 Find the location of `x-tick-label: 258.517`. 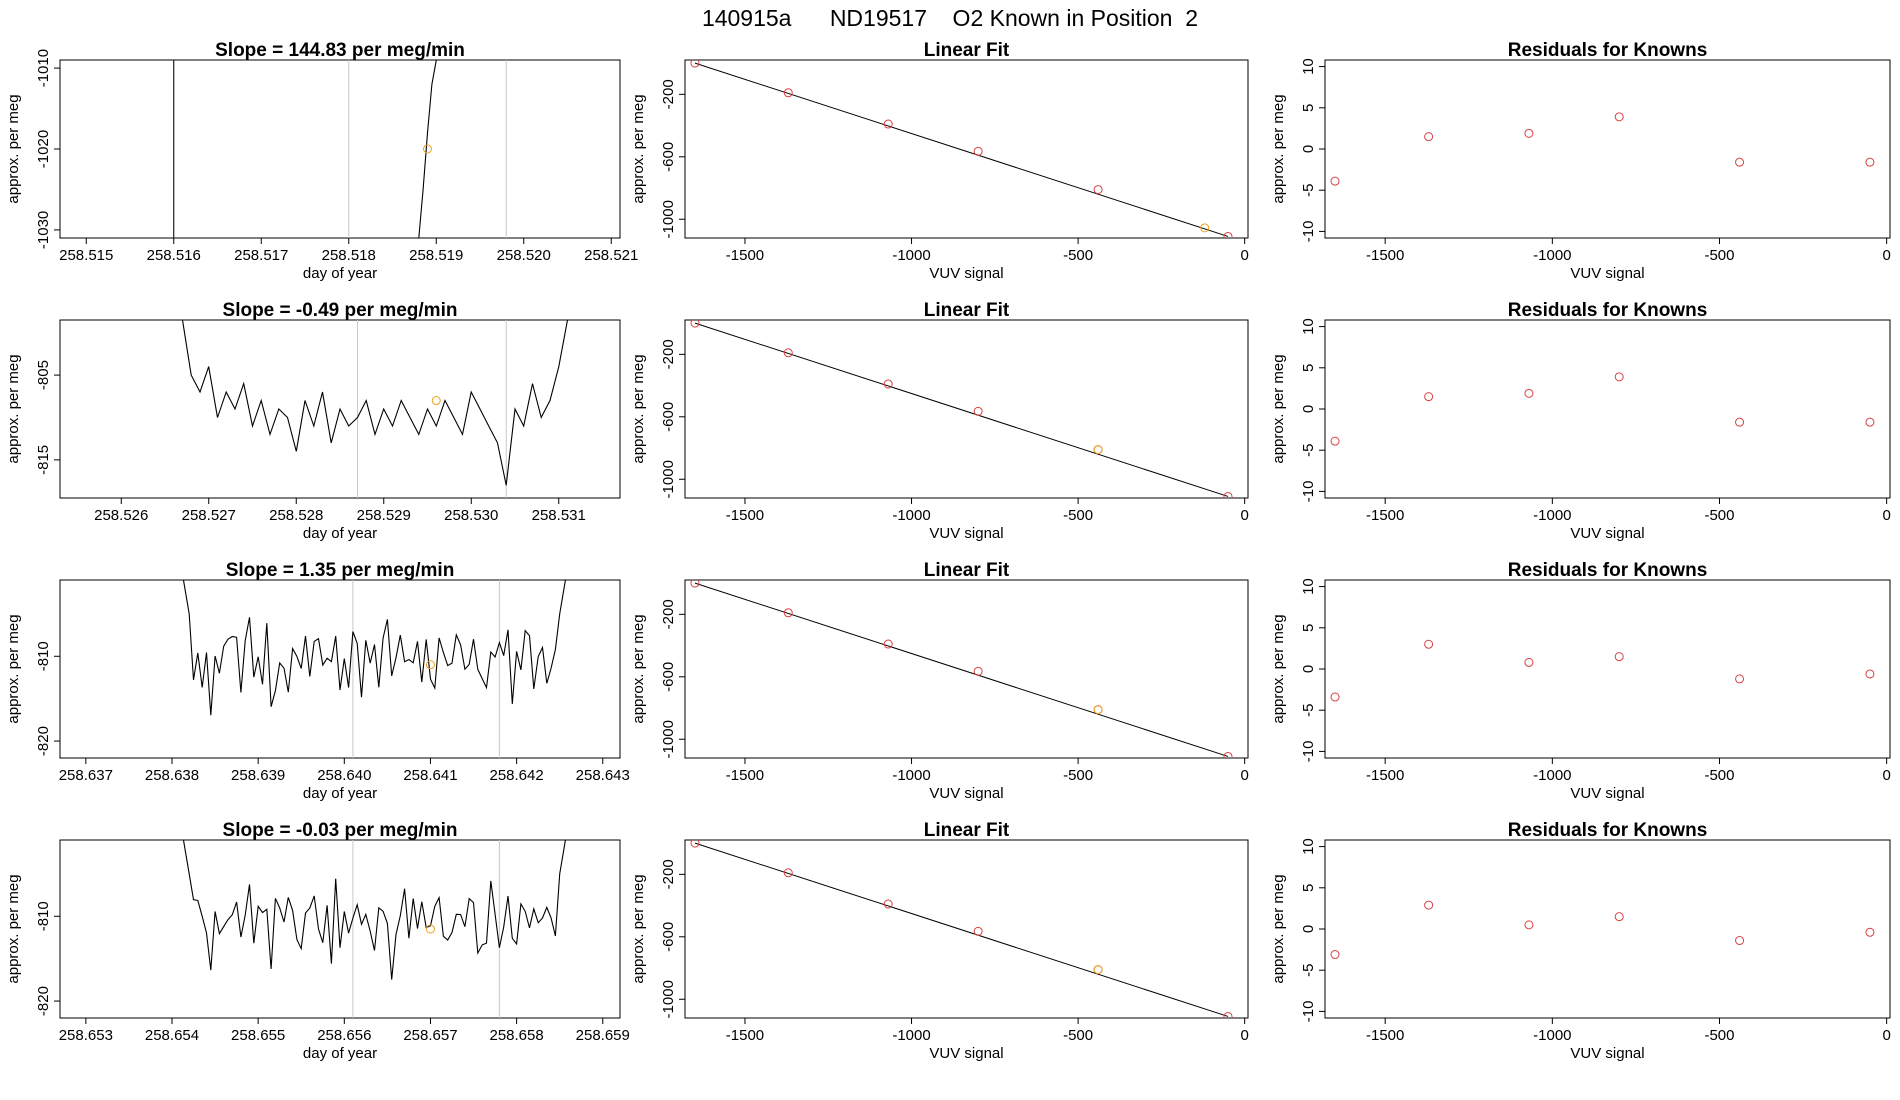

x-tick-label: 258.517 is located at coordinates (261, 255).